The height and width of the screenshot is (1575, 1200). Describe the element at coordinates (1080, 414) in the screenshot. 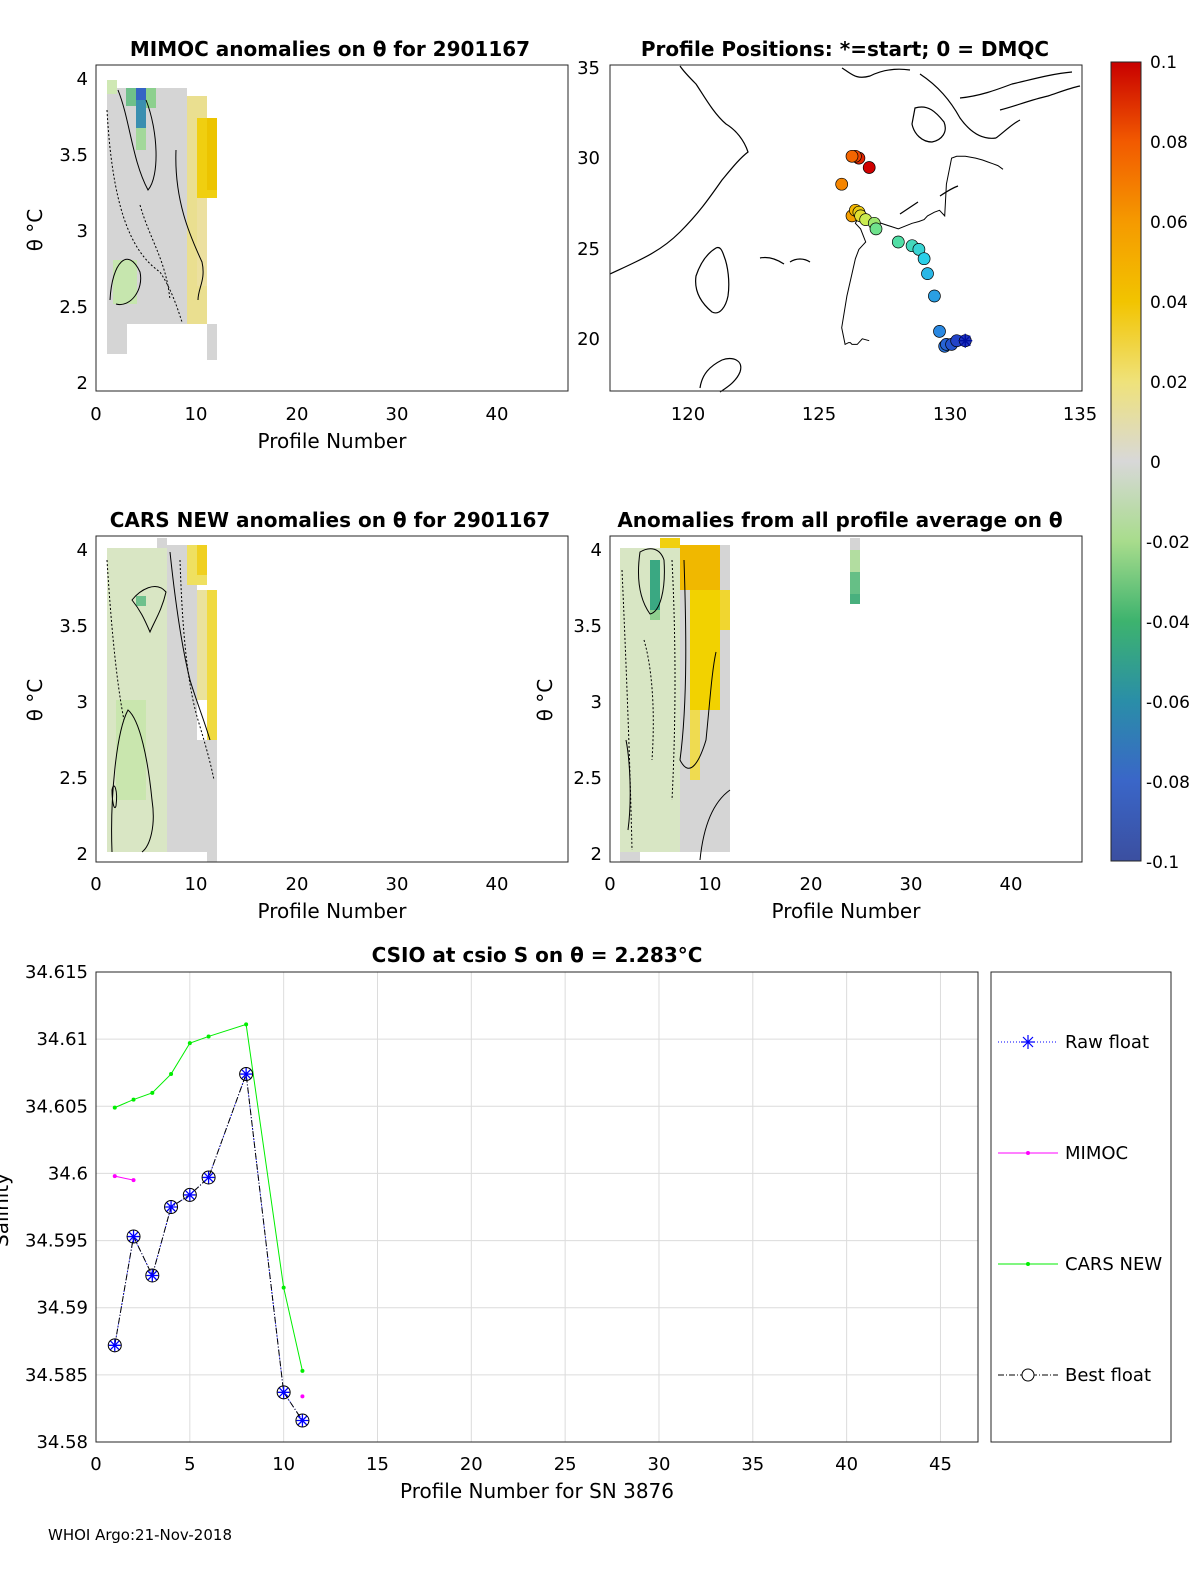

I see `map-xtick: 135` at that location.